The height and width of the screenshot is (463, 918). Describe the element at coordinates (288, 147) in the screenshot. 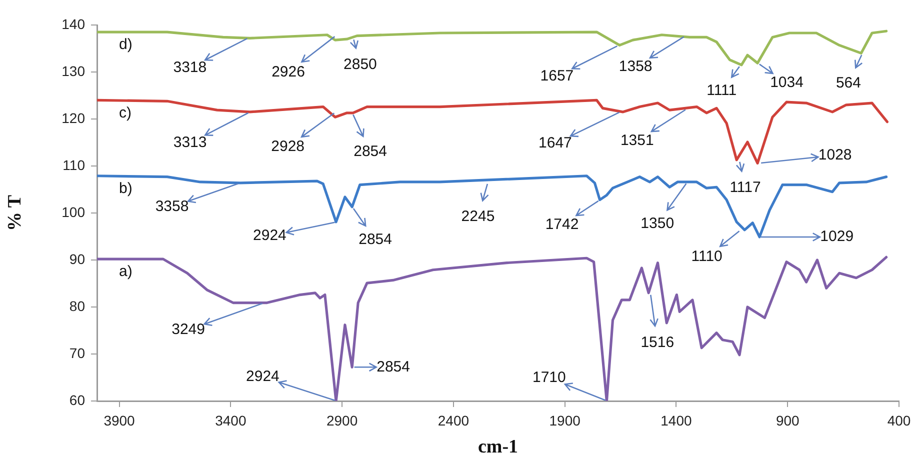

I see `annotation: 2928` at that location.